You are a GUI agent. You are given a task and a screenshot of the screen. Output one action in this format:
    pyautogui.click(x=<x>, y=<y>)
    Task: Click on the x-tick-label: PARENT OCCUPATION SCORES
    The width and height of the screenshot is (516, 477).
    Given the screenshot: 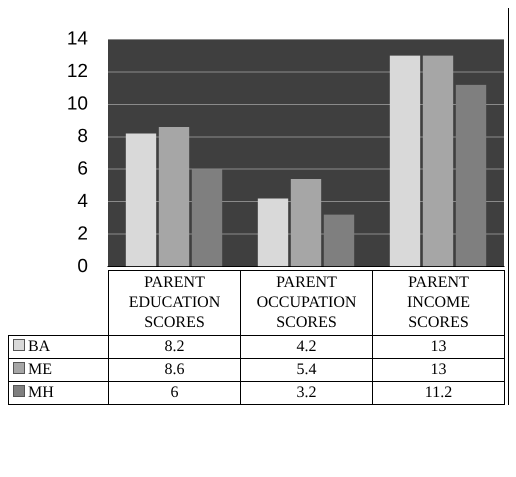 What is the action you would take?
    pyautogui.click(x=306, y=303)
    